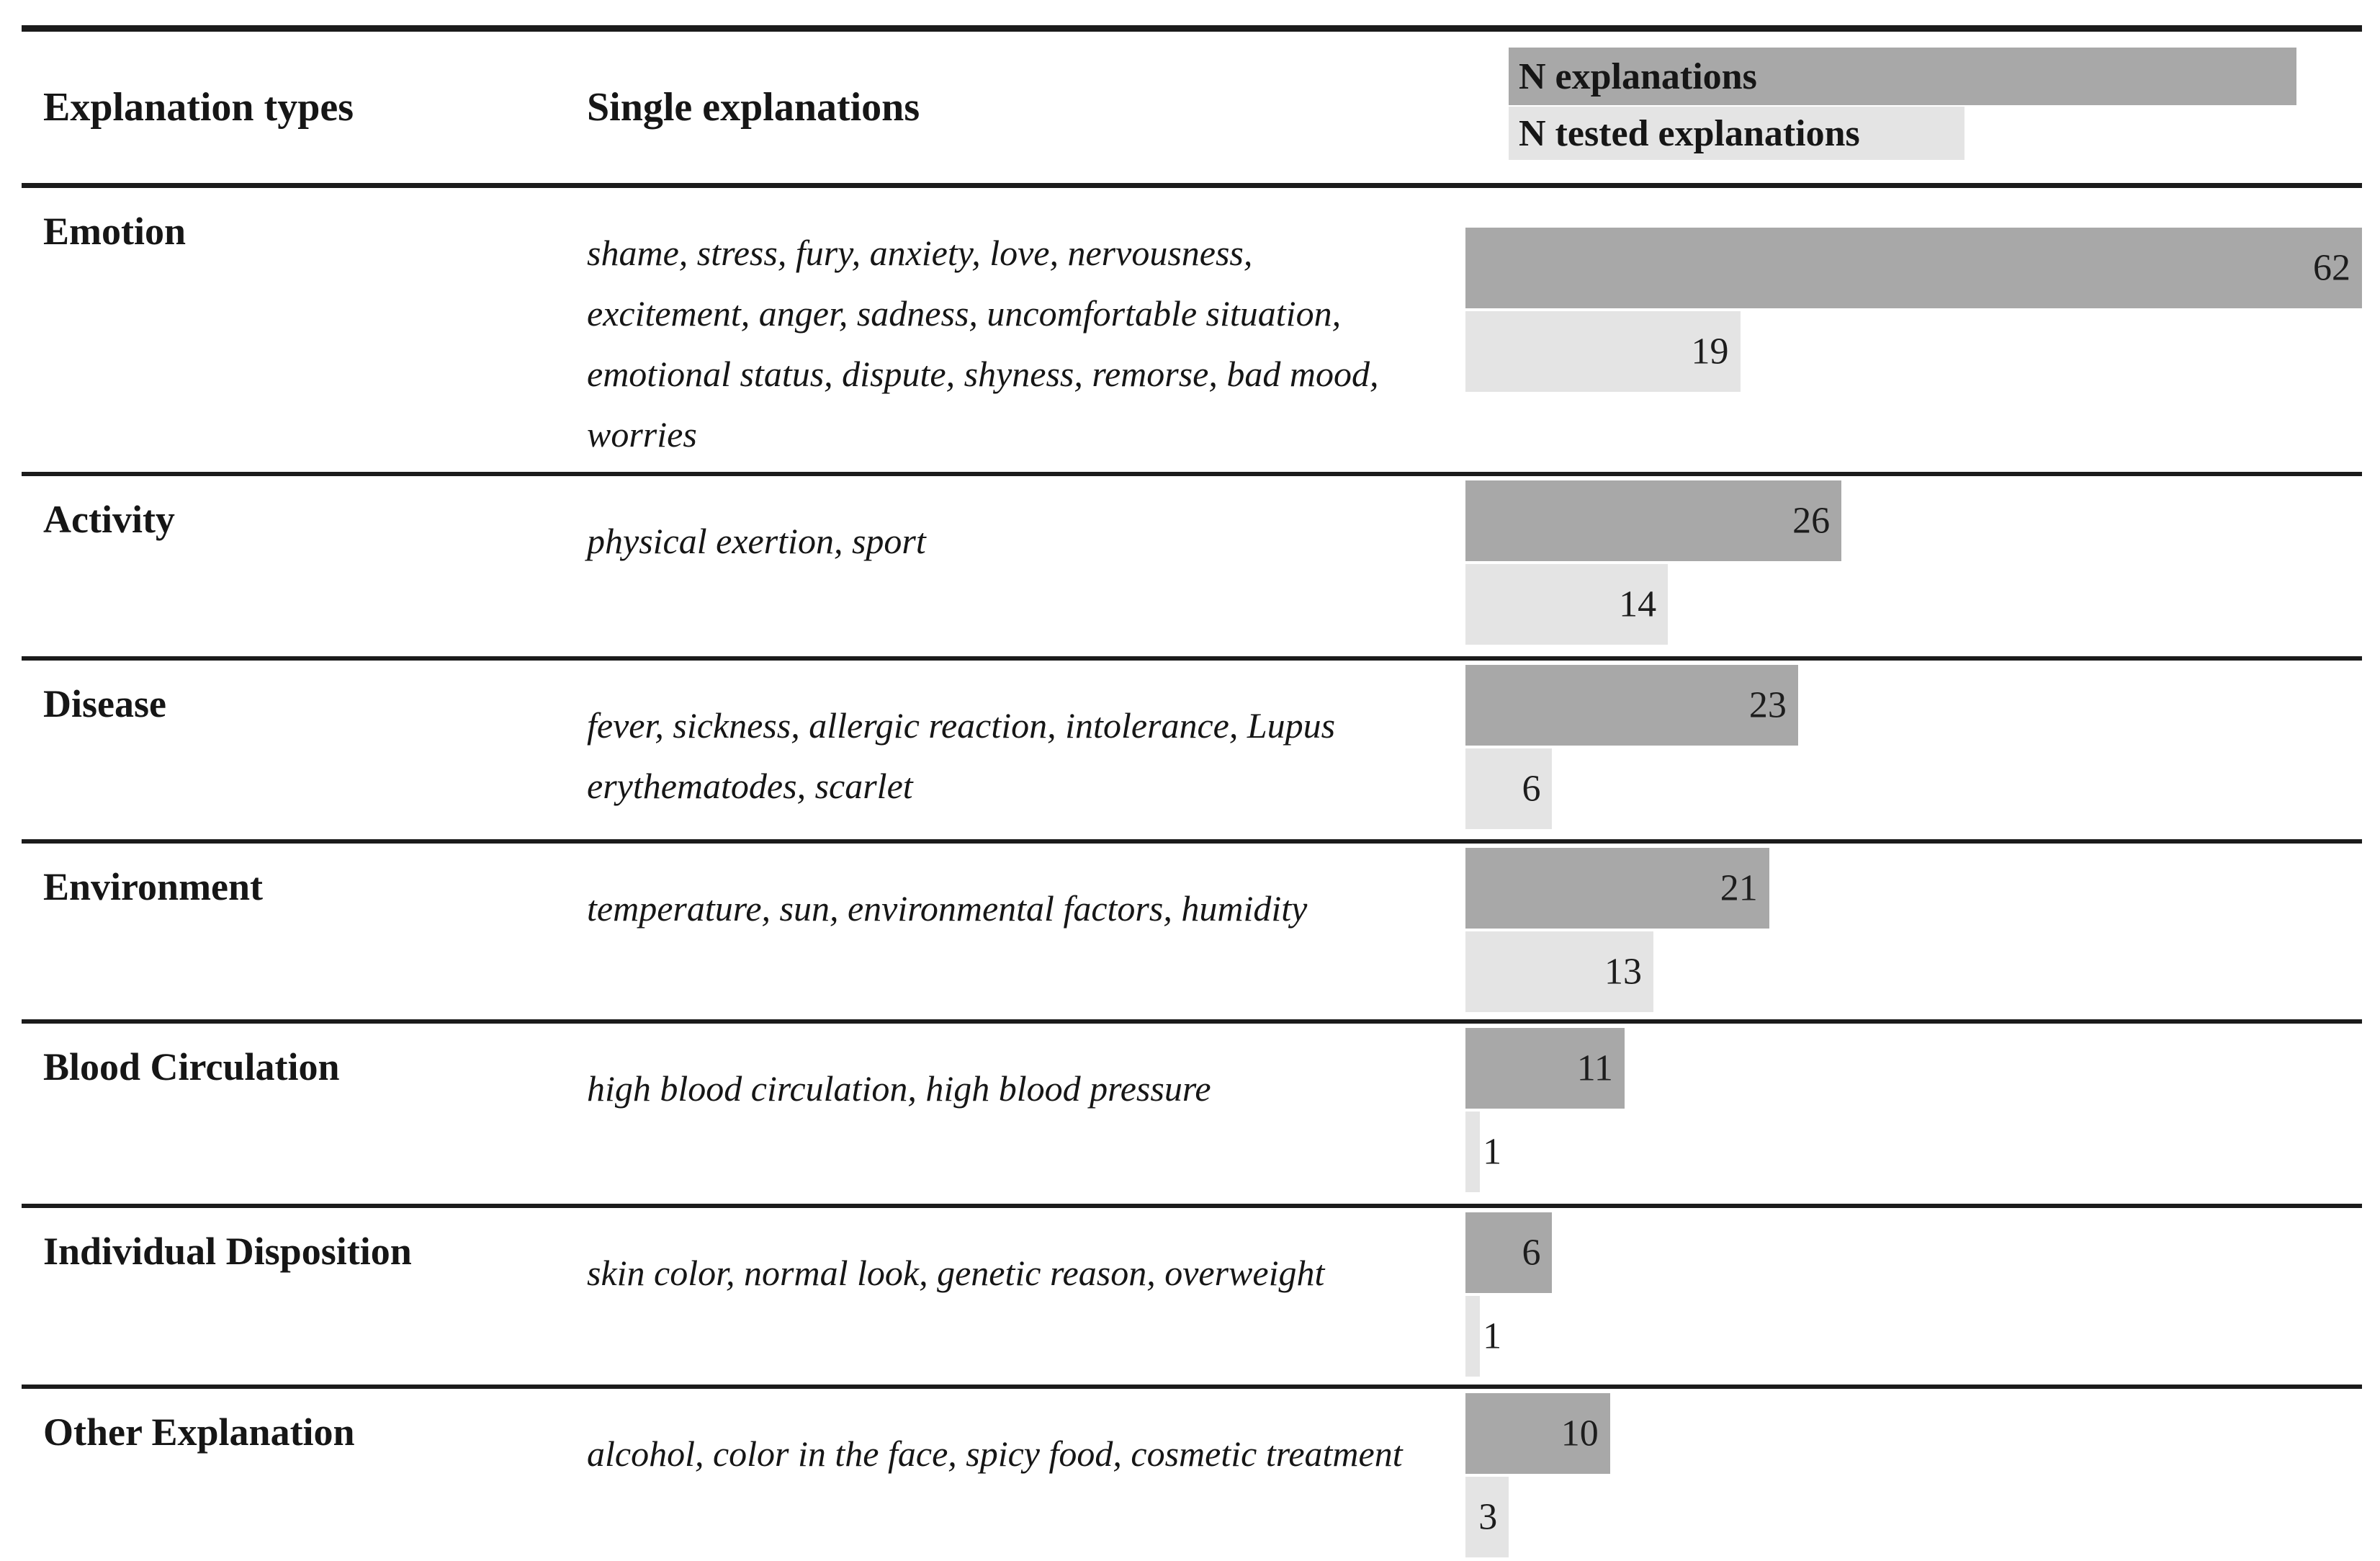 The width and height of the screenshot is (2380, 1561). I want to click on bar-value-label: 21, so click(1739, 888).